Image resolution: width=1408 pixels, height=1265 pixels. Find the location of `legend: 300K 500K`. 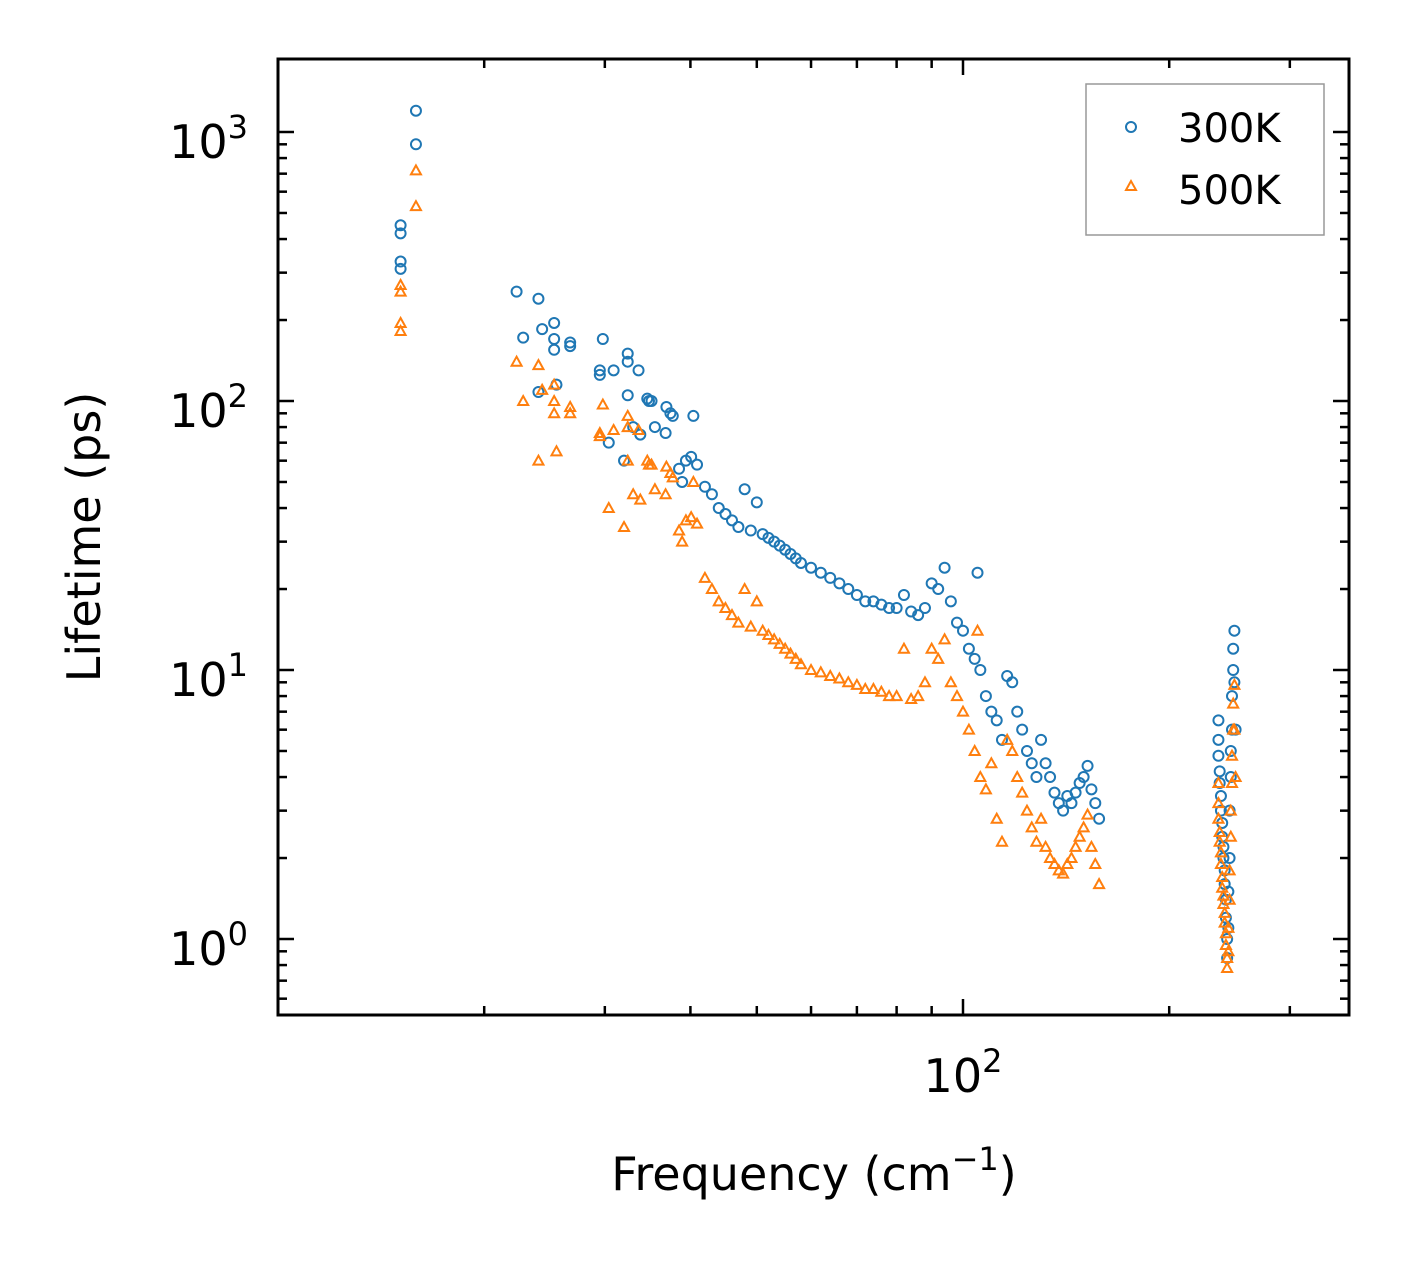

legend: 300K 500K is located at coordinates (1205, 159).